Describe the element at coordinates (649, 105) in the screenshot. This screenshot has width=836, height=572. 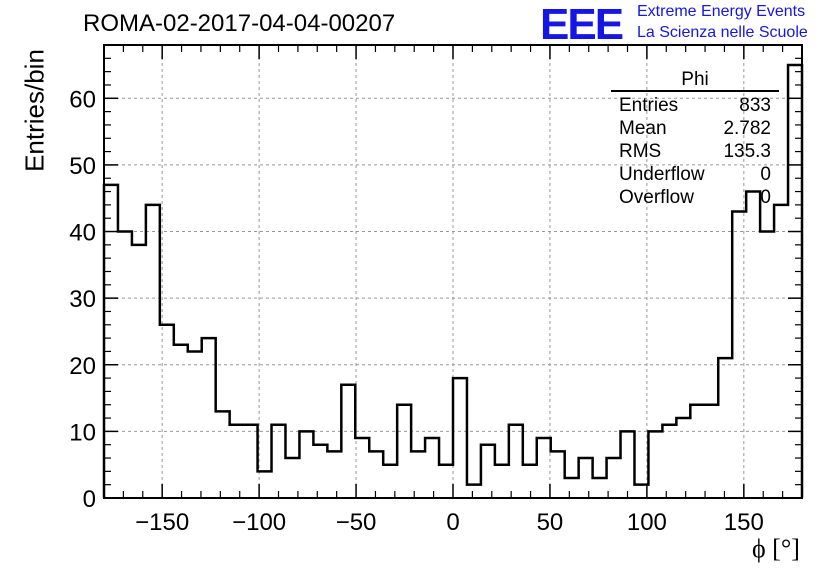
I see `stats-label: Entries` at that location.